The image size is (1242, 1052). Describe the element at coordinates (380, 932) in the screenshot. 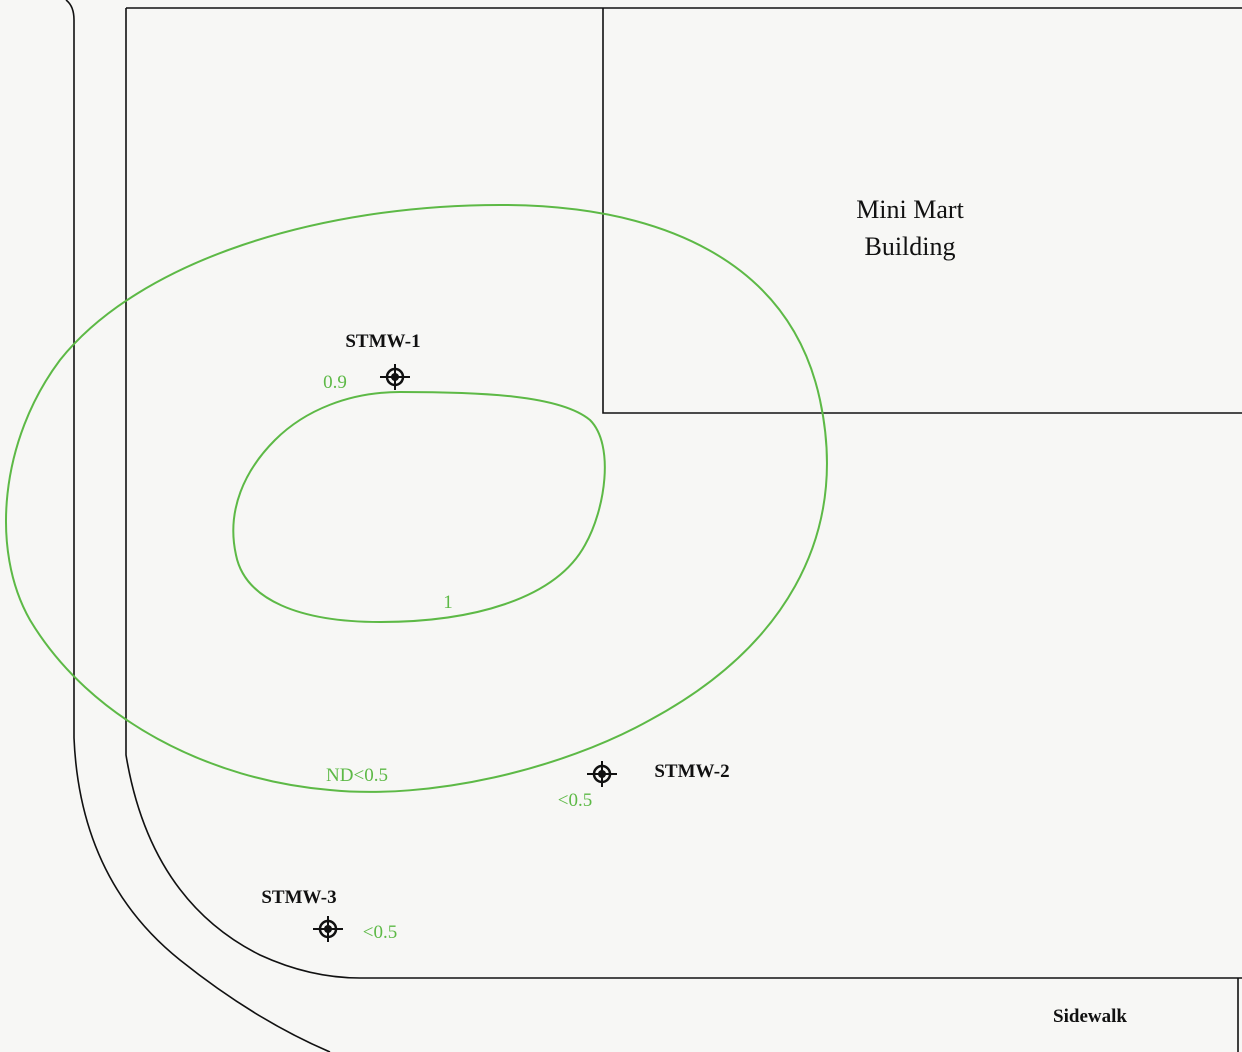

I see `well-value-stmw-3: <0.5` at that location.